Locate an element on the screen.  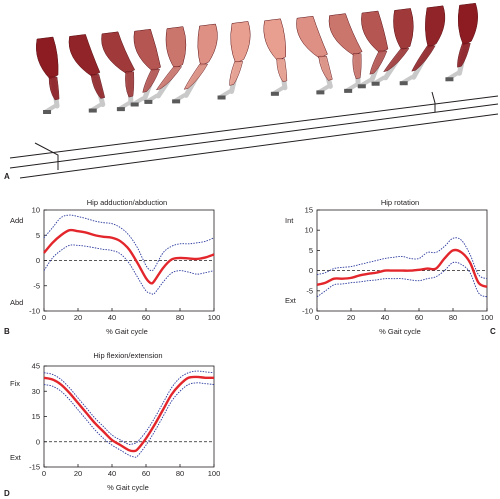
chart-d-frame is located at coordinates (129, 416).